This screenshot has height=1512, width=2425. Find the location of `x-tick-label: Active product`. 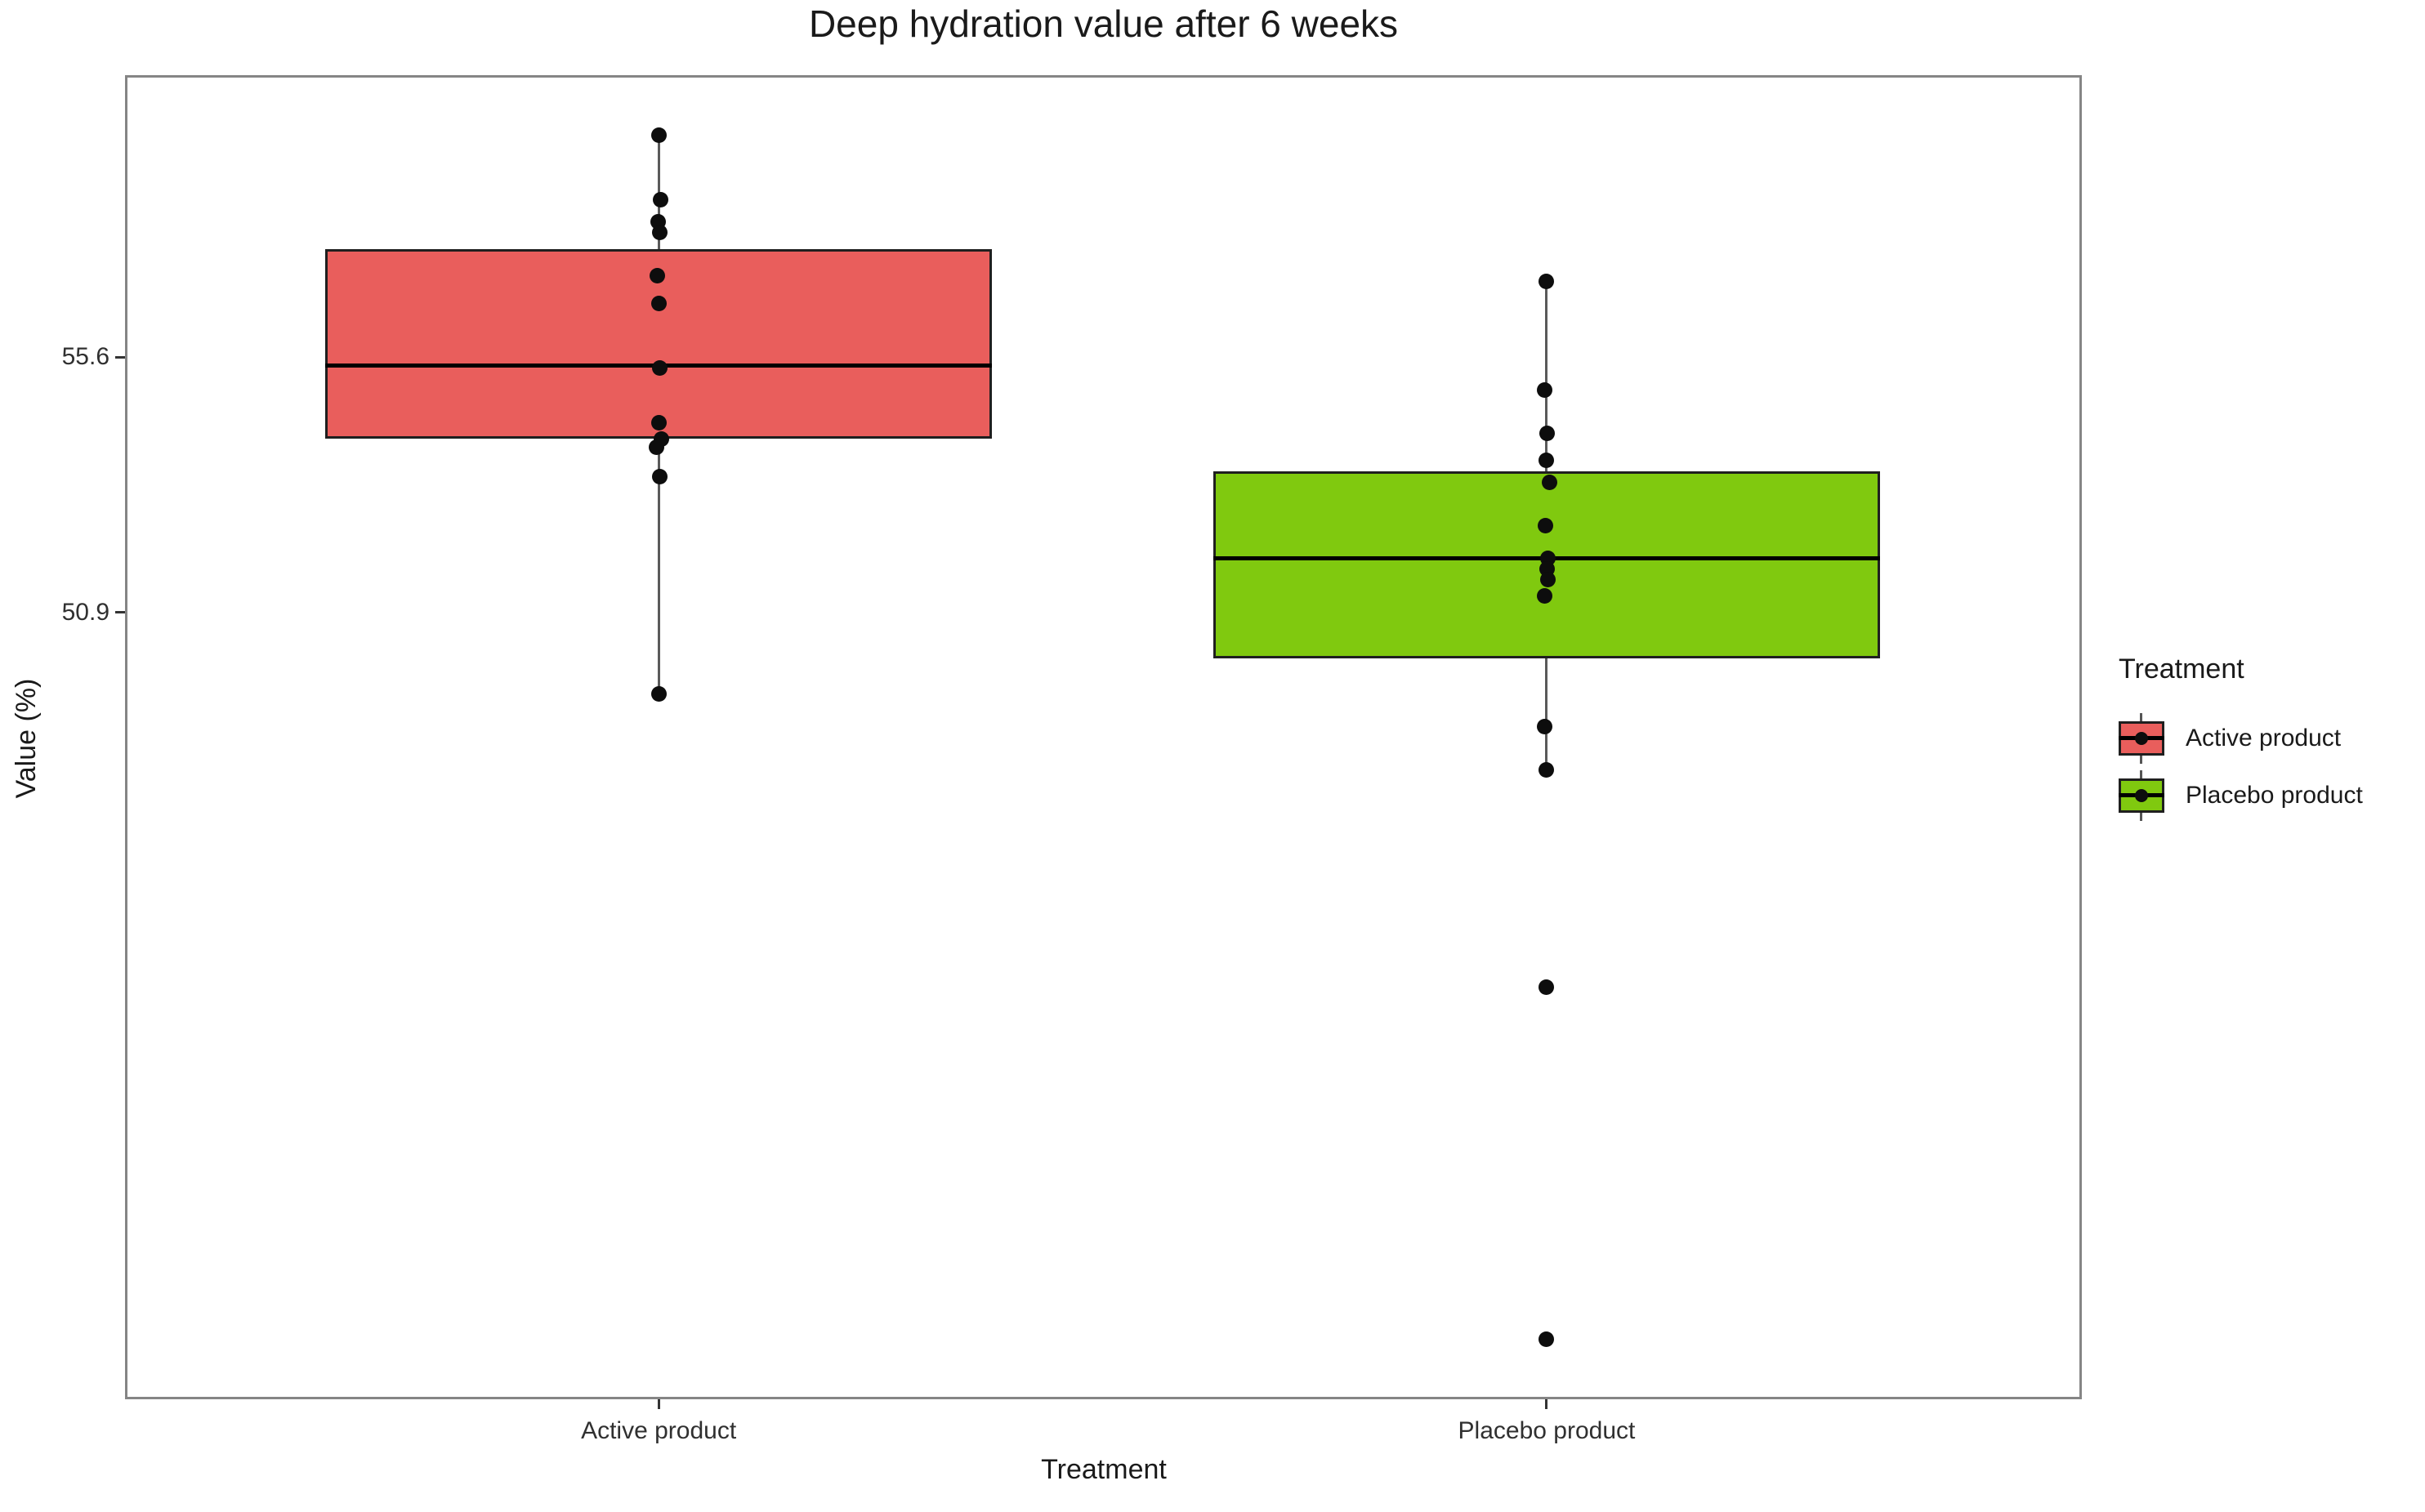

x-tick-label: Active product is located at coordinates (659, 1431).